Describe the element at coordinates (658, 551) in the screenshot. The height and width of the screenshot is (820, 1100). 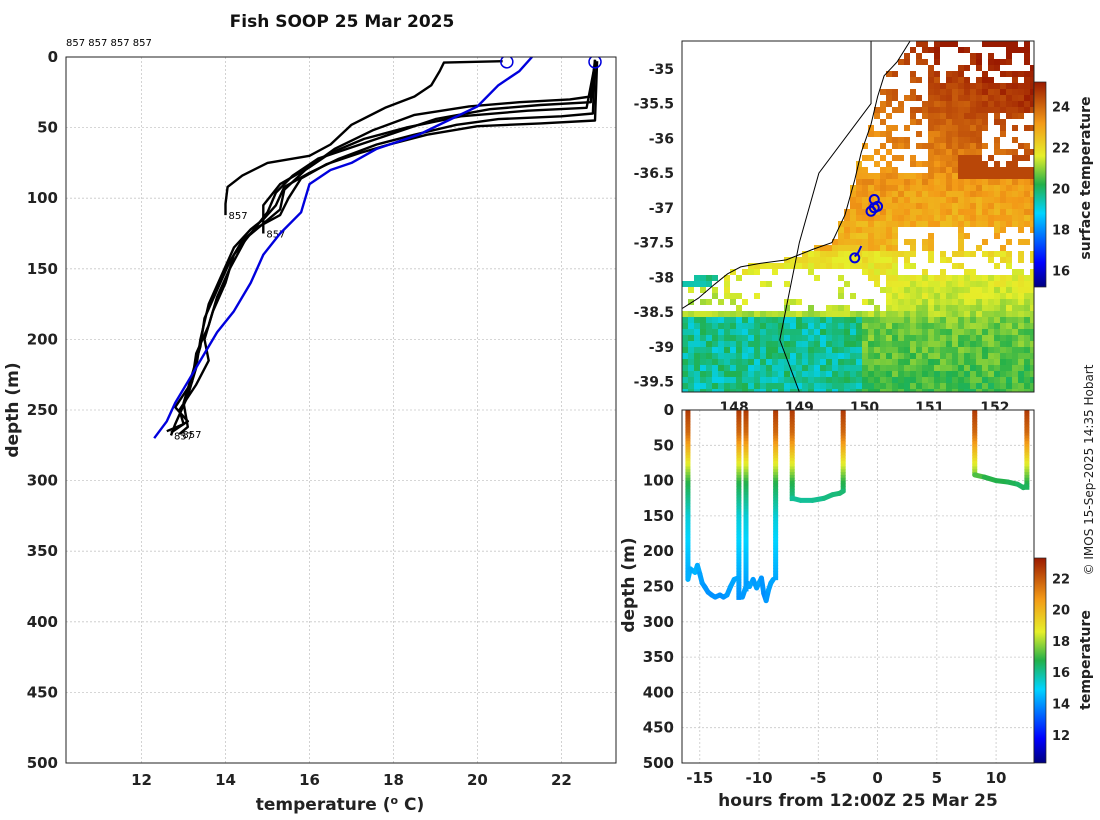
I see `ts-y-tick-label: 200` at that location.